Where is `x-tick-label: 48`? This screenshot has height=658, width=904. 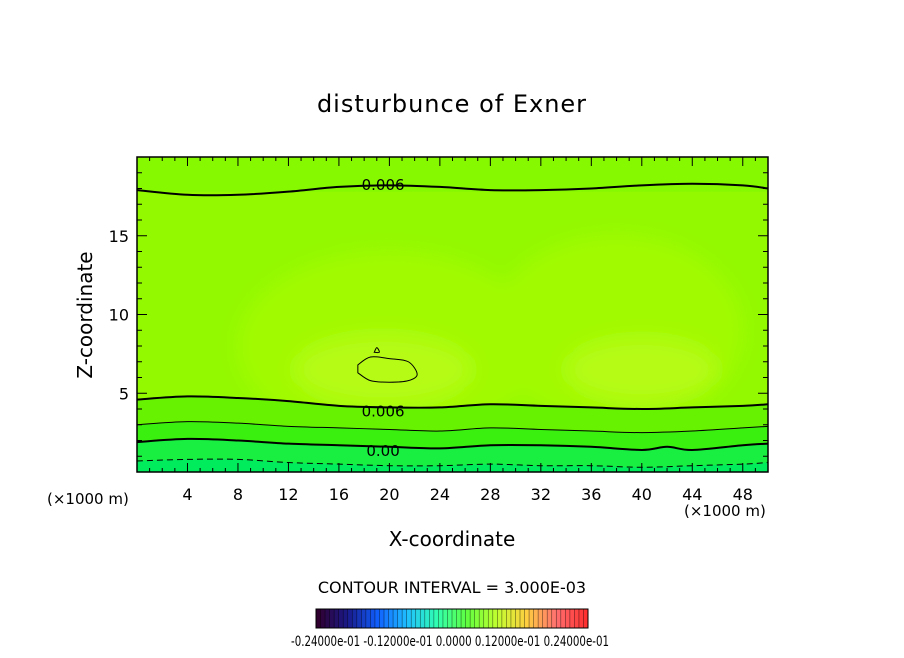 x-tick-label: 48 is located at coordinates (743, 494).